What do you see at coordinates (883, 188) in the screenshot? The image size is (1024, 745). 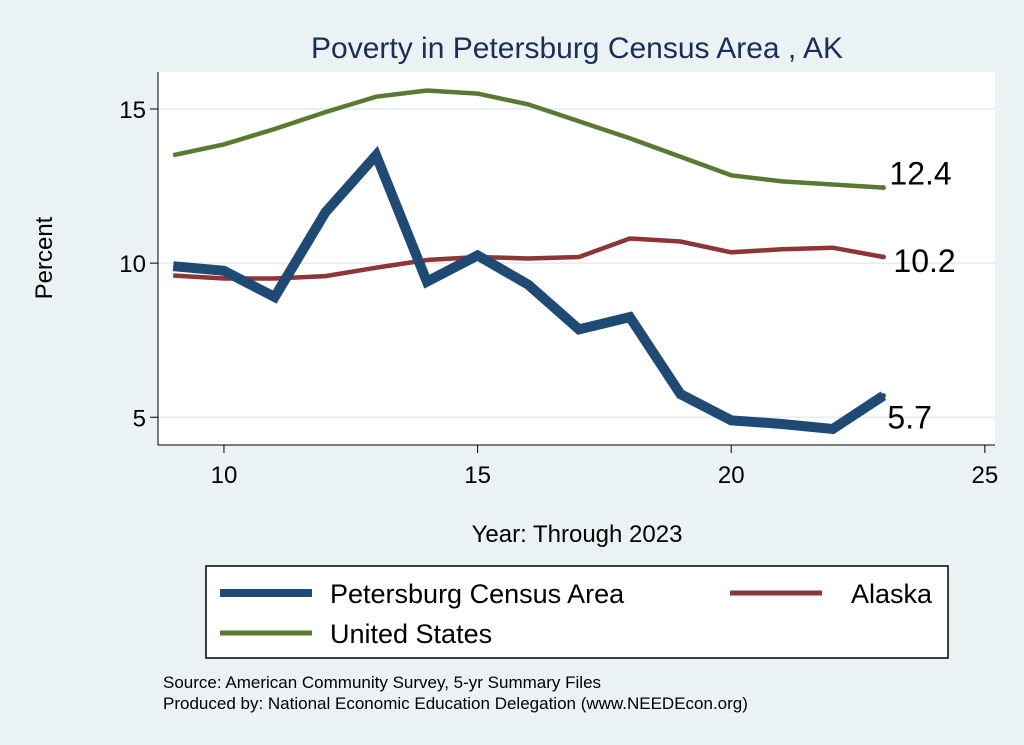 I see `end-point-united-states` at bounding box center [883, 188].